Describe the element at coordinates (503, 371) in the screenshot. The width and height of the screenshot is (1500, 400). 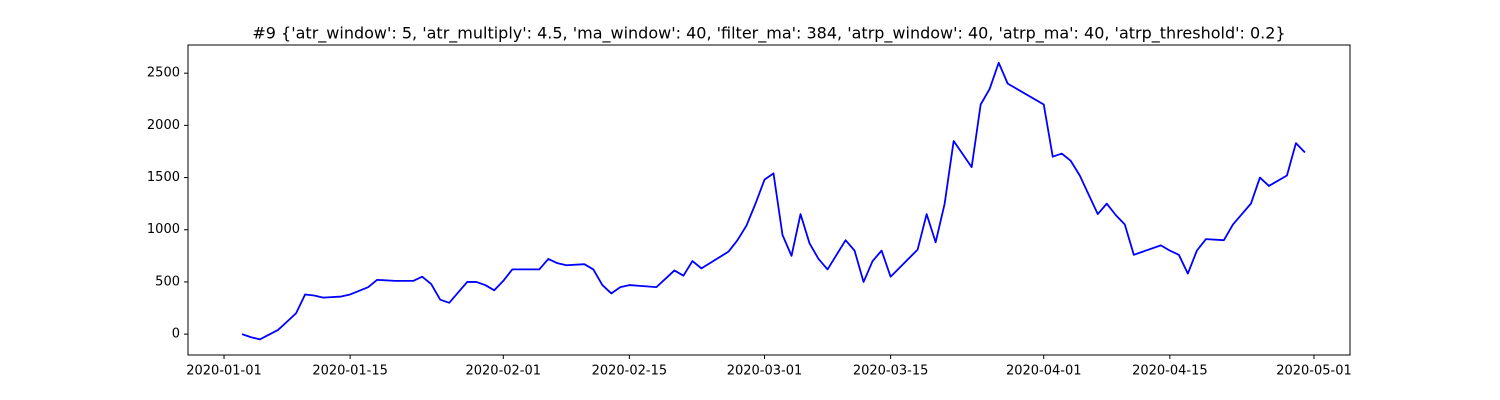
I see `x-tick-label: 2020-02-01` at that location.